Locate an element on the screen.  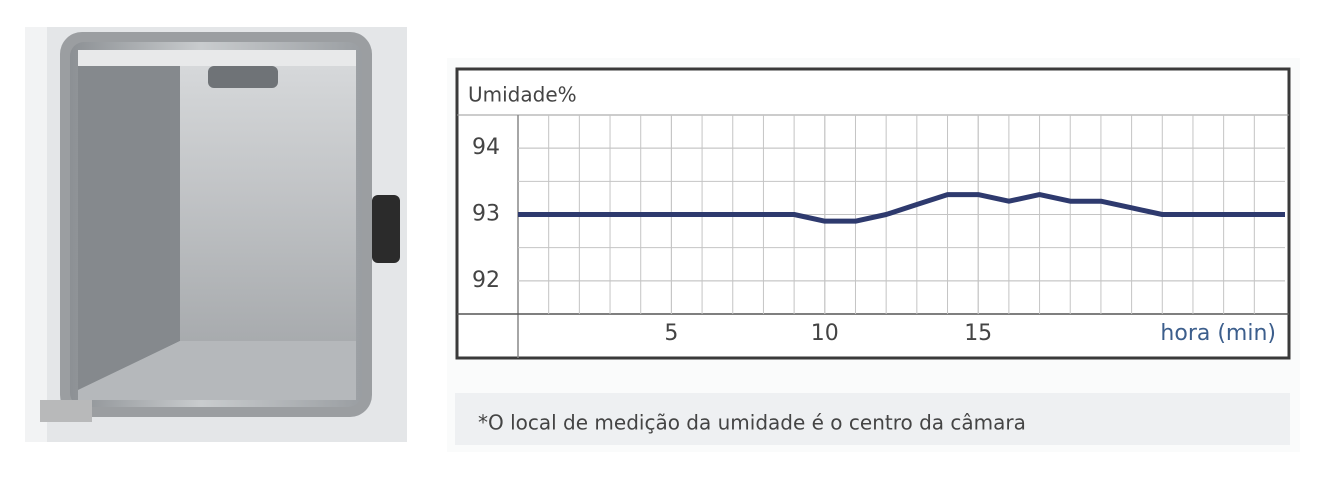
x-axis-title: hora (min) is located at coordinates (1218, 333).